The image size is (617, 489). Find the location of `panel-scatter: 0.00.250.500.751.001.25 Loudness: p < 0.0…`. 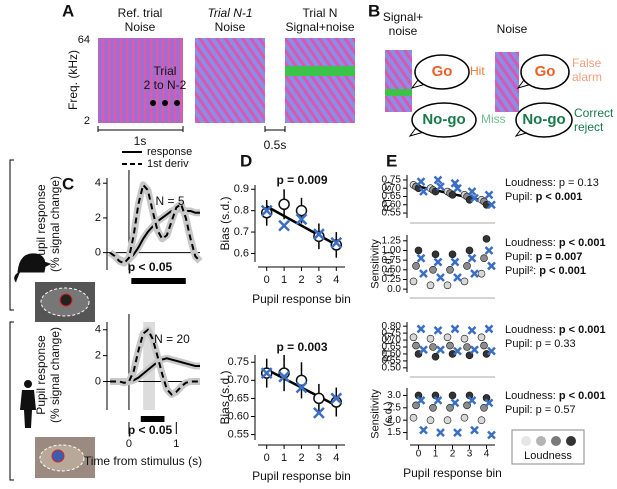

panel-scatter: 0.00.250.500.751.001.25 Loudness: p < 0.0… is located at coordinates (487, 267).